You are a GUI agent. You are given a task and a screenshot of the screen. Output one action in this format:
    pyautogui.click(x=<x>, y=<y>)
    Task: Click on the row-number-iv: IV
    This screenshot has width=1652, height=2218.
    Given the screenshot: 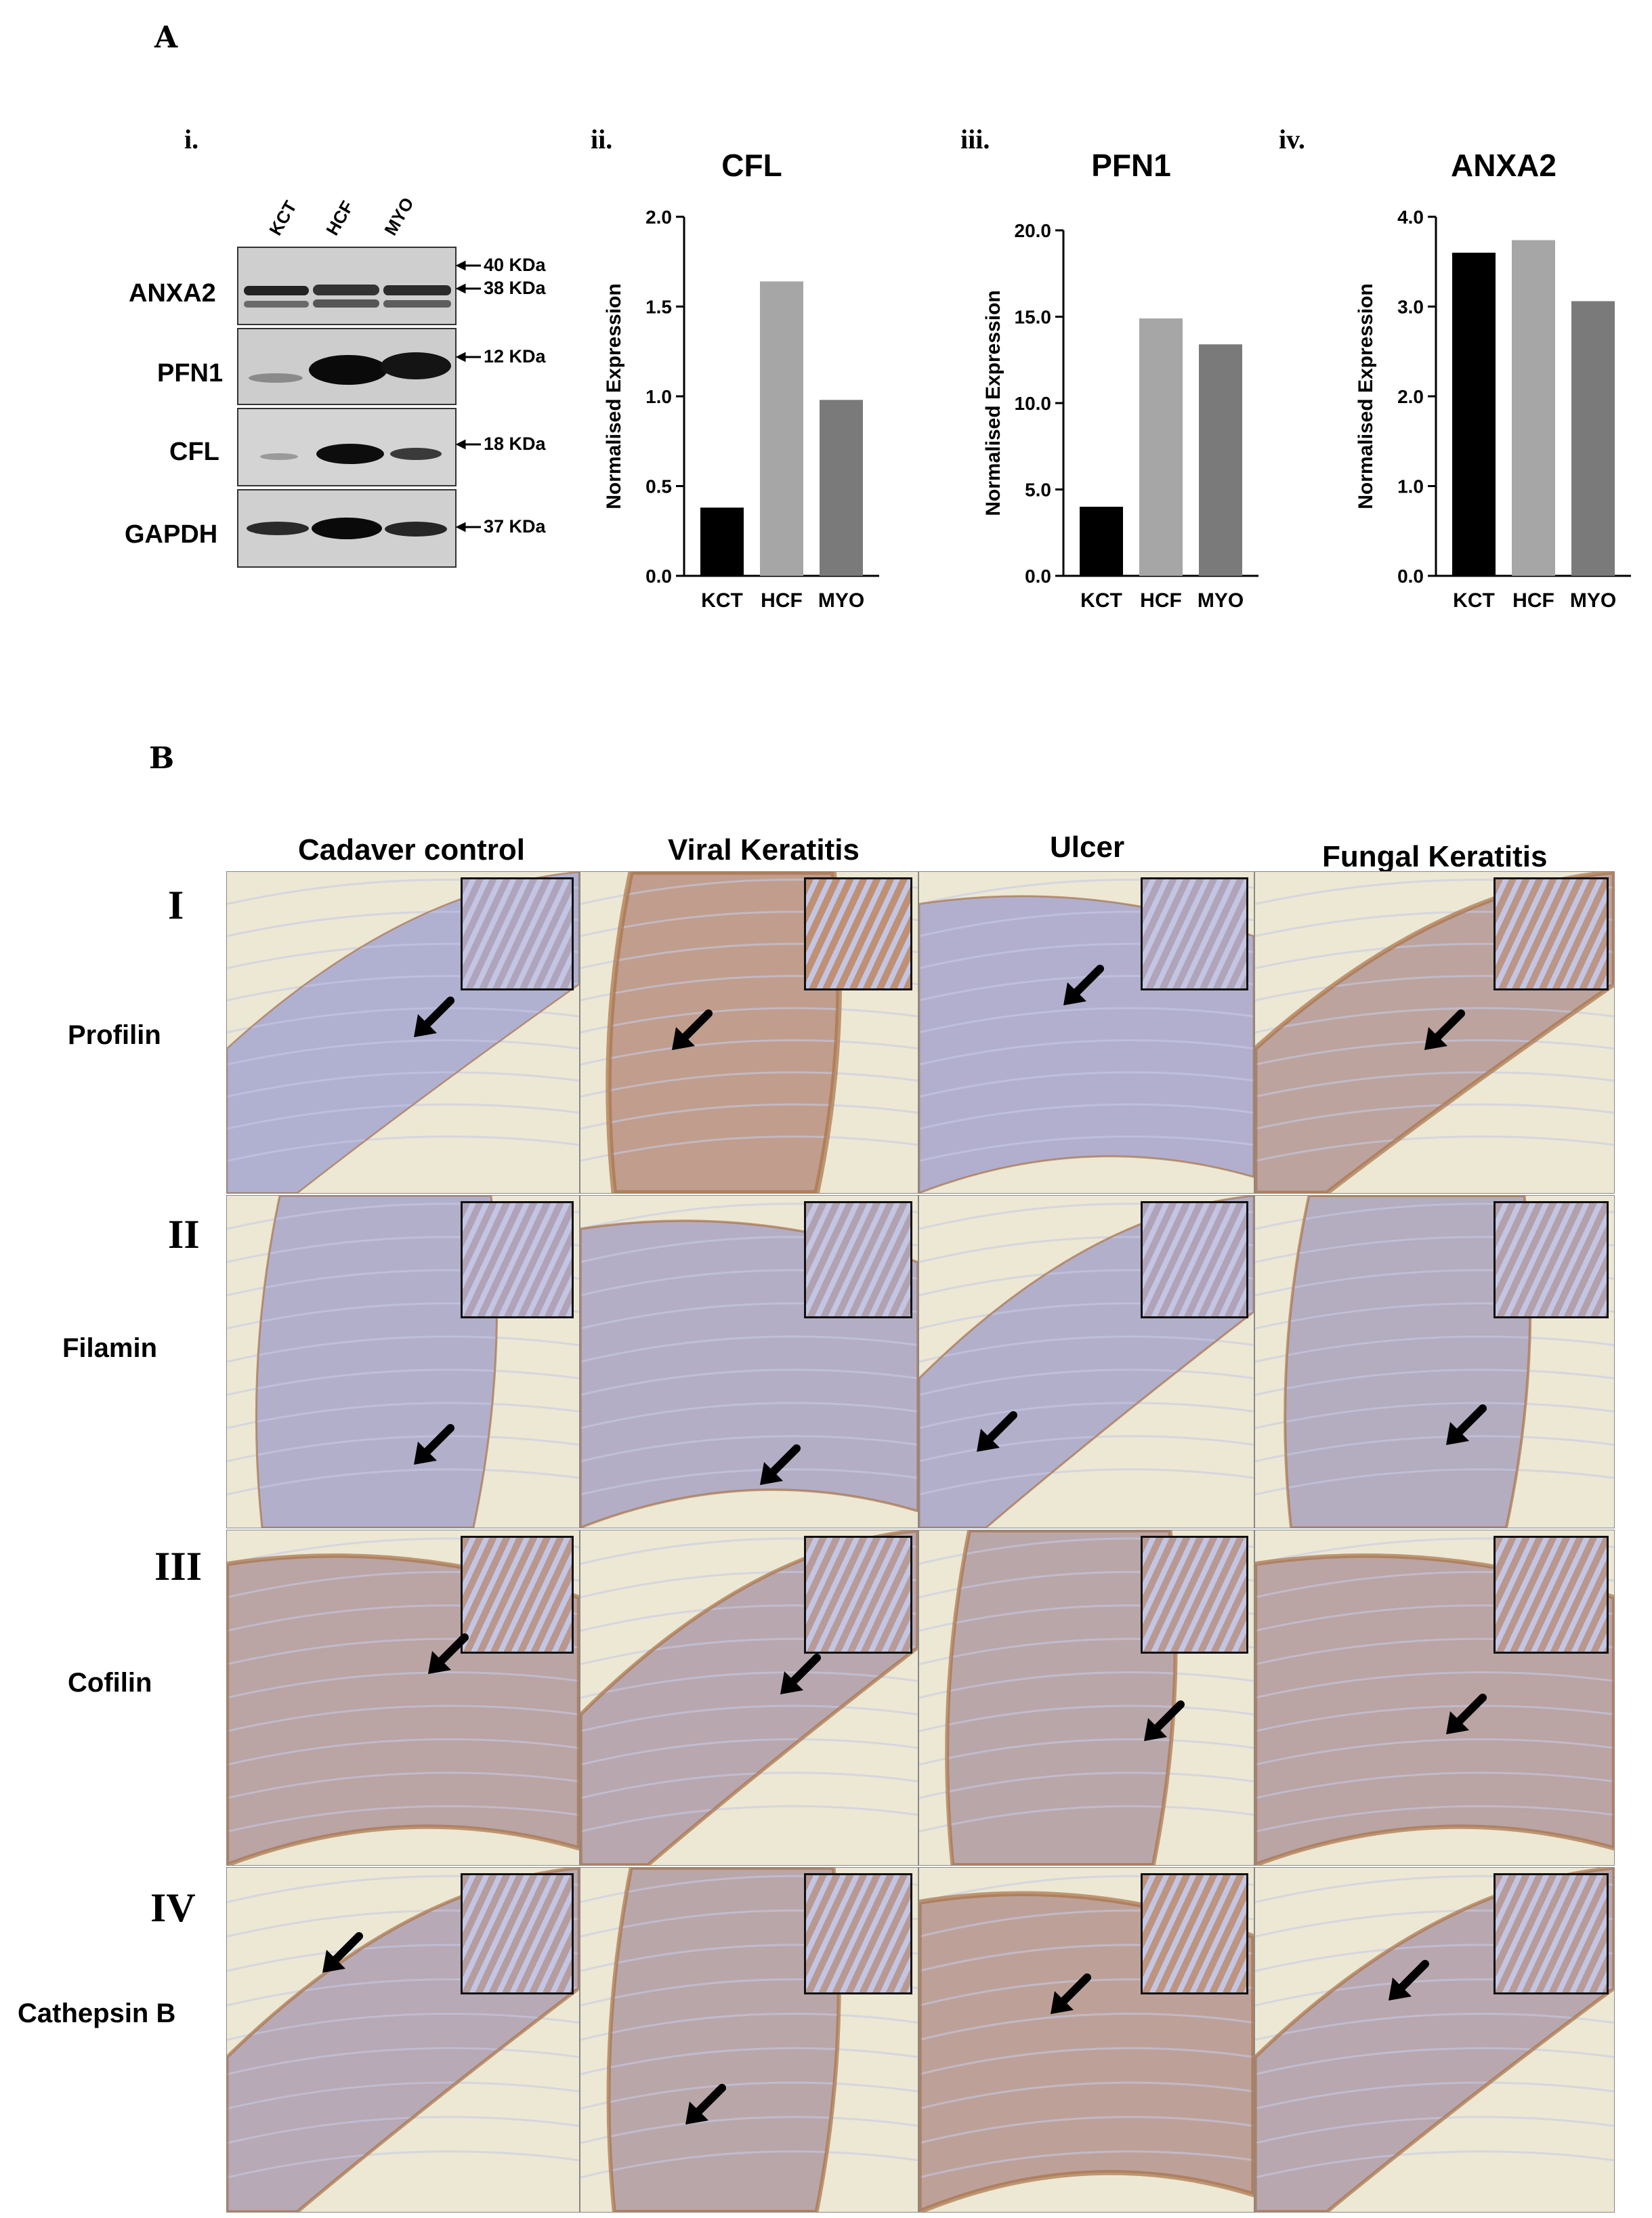 What is the action you would take?
    pyautogui.click(x=173, y=1907)
    